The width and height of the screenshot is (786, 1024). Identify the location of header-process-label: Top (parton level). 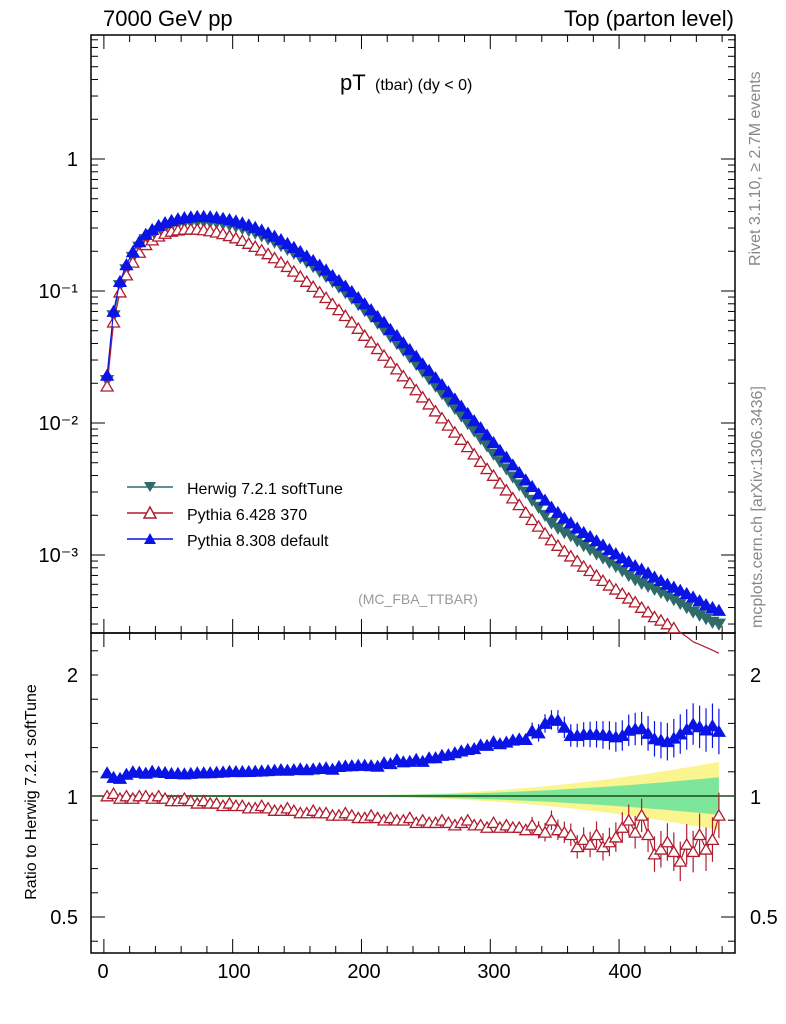
(649, 18).